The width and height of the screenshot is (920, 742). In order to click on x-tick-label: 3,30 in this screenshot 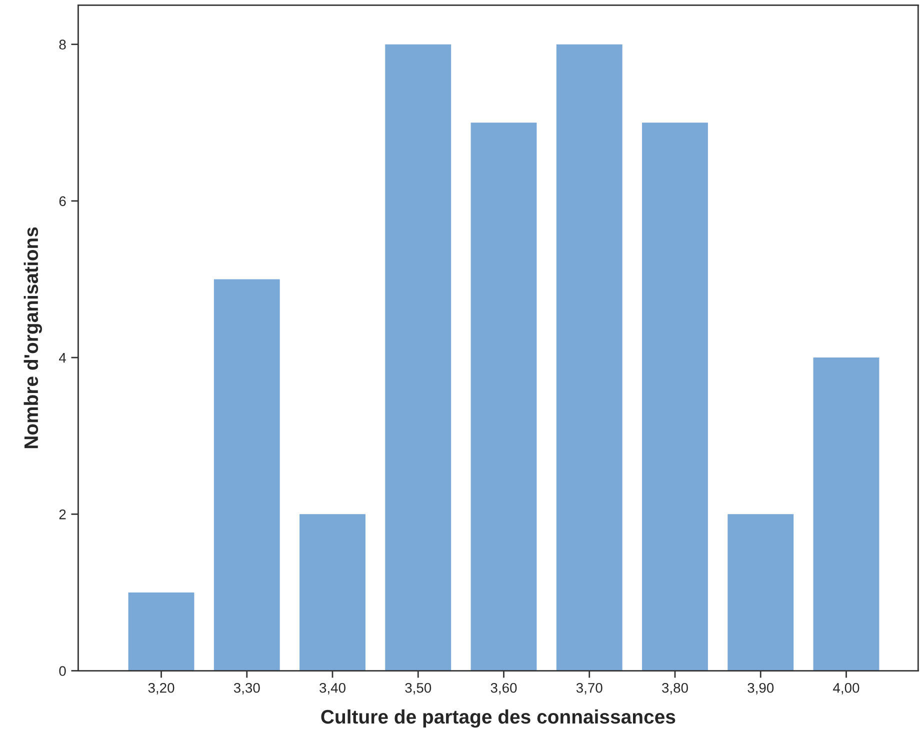, I will do `click(247, 688)`.